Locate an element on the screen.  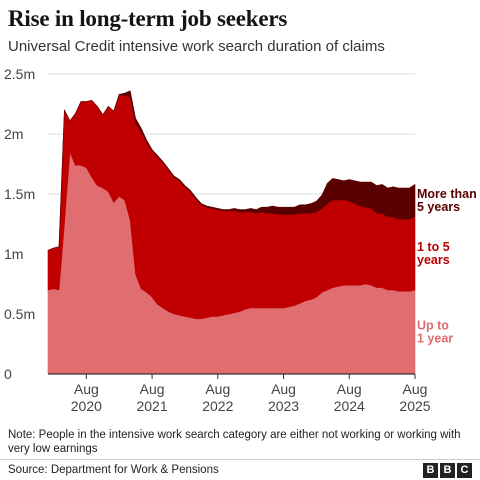
series-label-more-than-5-years: More than is located at coordinates (447, 194).